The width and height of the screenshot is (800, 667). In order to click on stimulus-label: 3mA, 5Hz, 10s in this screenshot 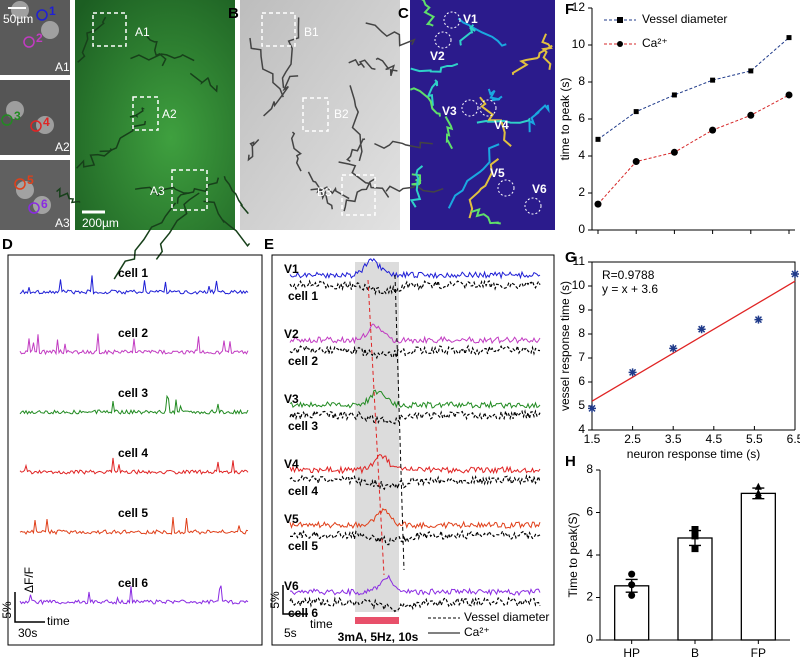, I will do `click(378, 637)`.